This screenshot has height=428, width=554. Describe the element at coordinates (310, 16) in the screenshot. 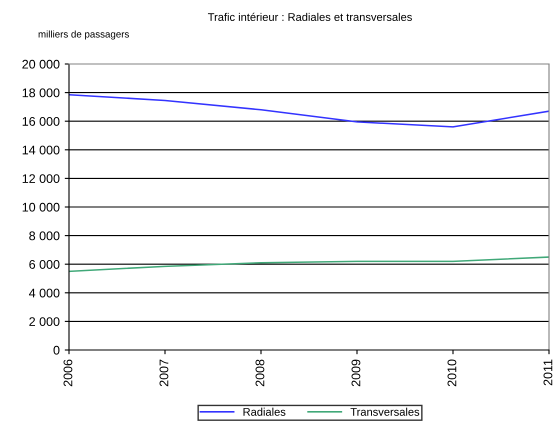

I see `chart-title: Trafic intérieur : Radiales et transversales` at that location.